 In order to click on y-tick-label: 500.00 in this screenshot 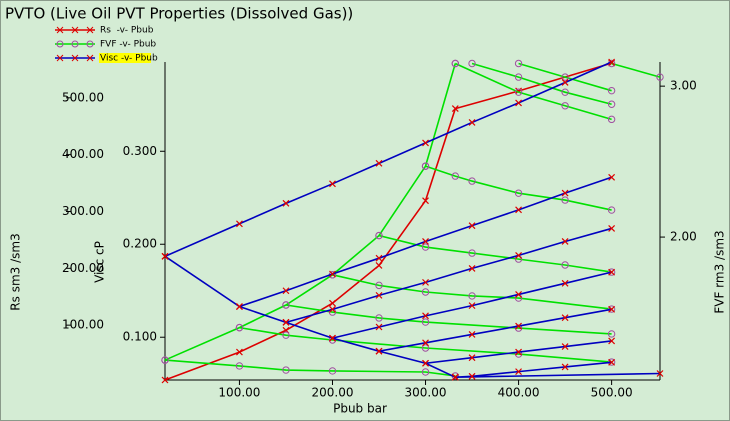, I will do `click(83, 97)`.